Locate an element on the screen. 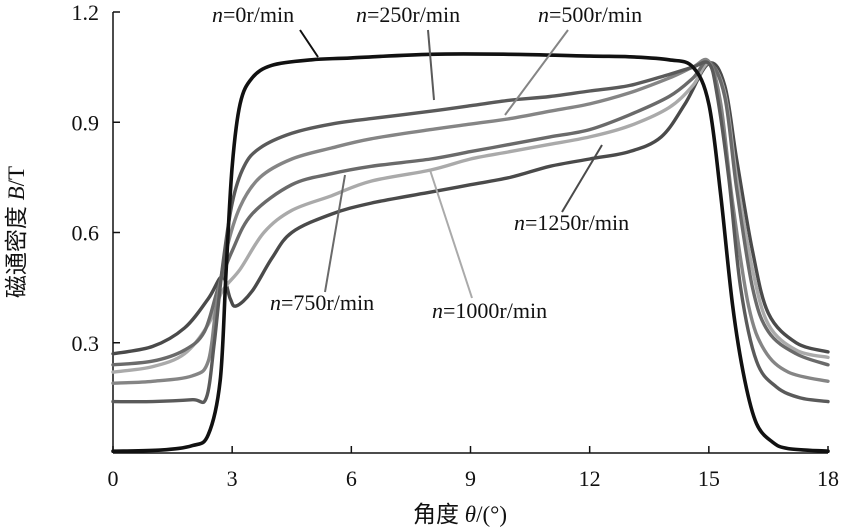 The image size is (842, 530). x-tick-label: 18 is located at coordinates (828, 478).